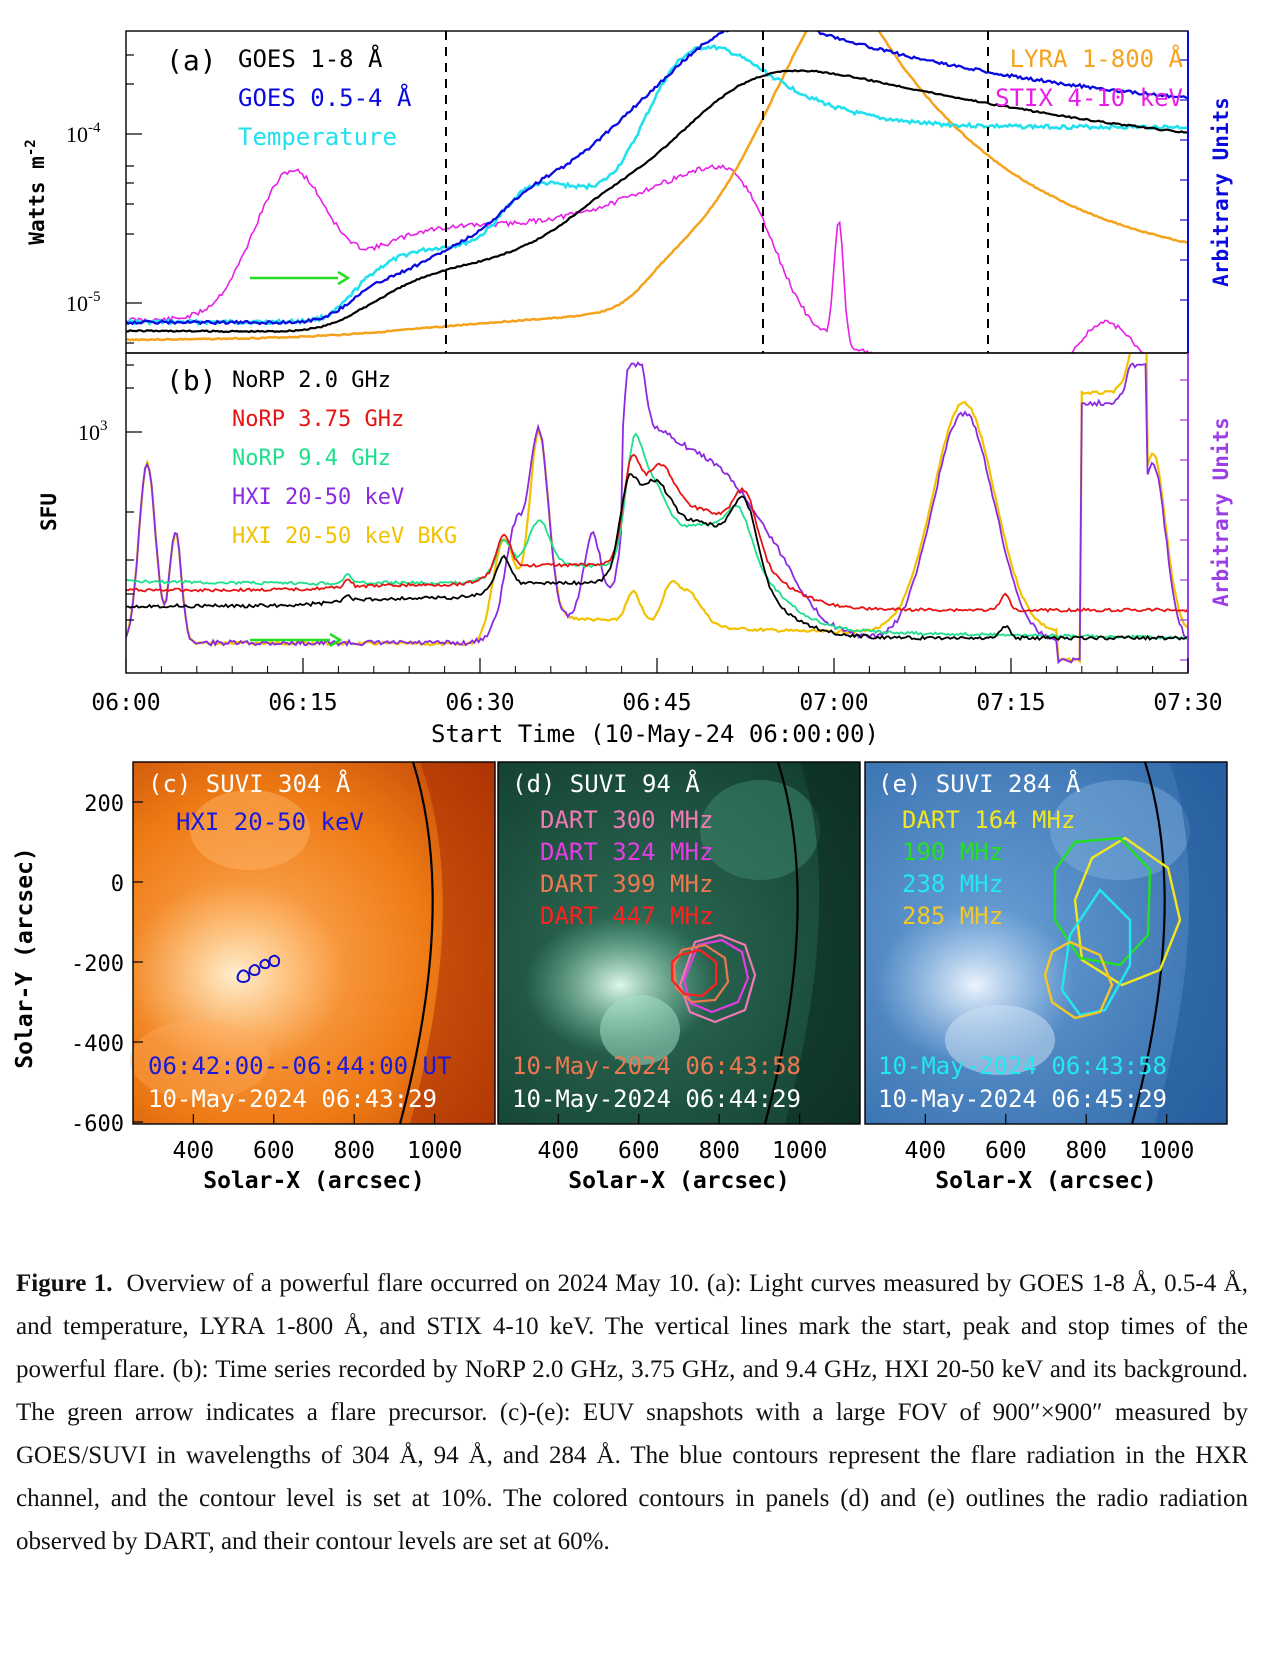 This screenshot has width=1277, height=1658. Describe the element at coordinates (292, 1099) in the screenshot. I see `panel-c-time-image: 10-May-2024 06:43:29` at that location.